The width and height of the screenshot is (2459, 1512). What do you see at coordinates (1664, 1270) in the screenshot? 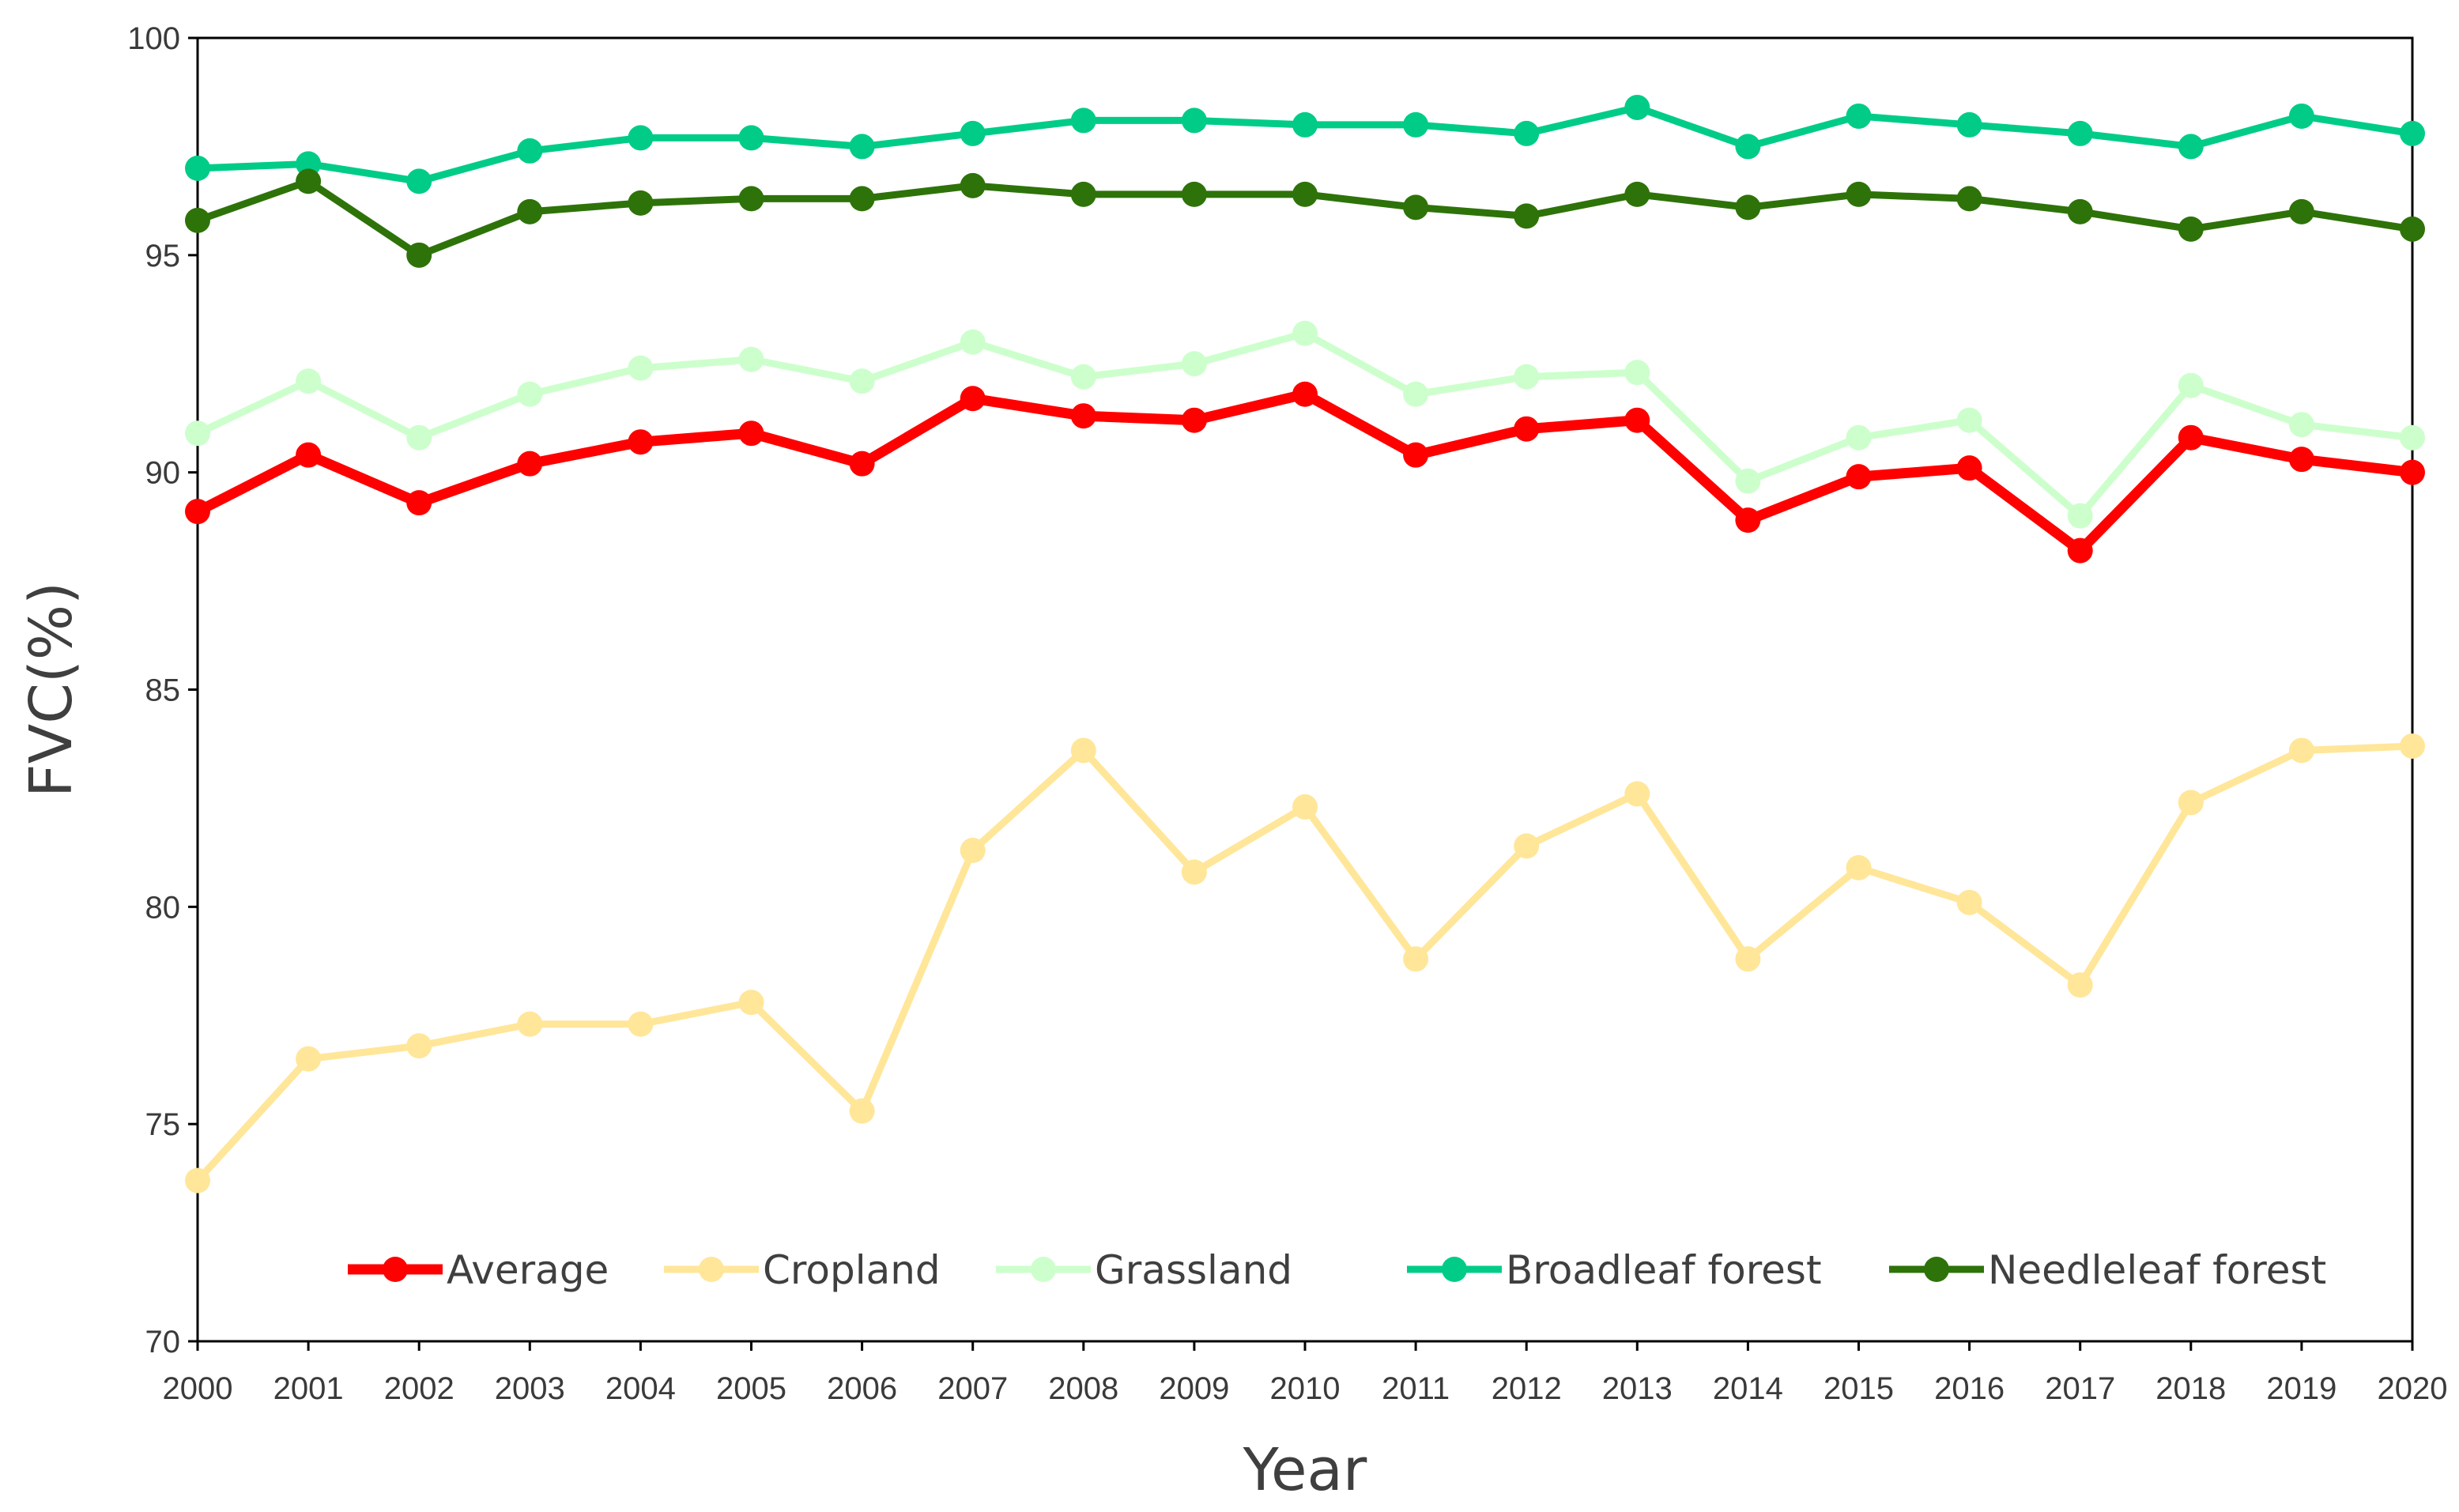
I see `legend-label: Broadleaf forest` at bounding box center [1664, 1270].